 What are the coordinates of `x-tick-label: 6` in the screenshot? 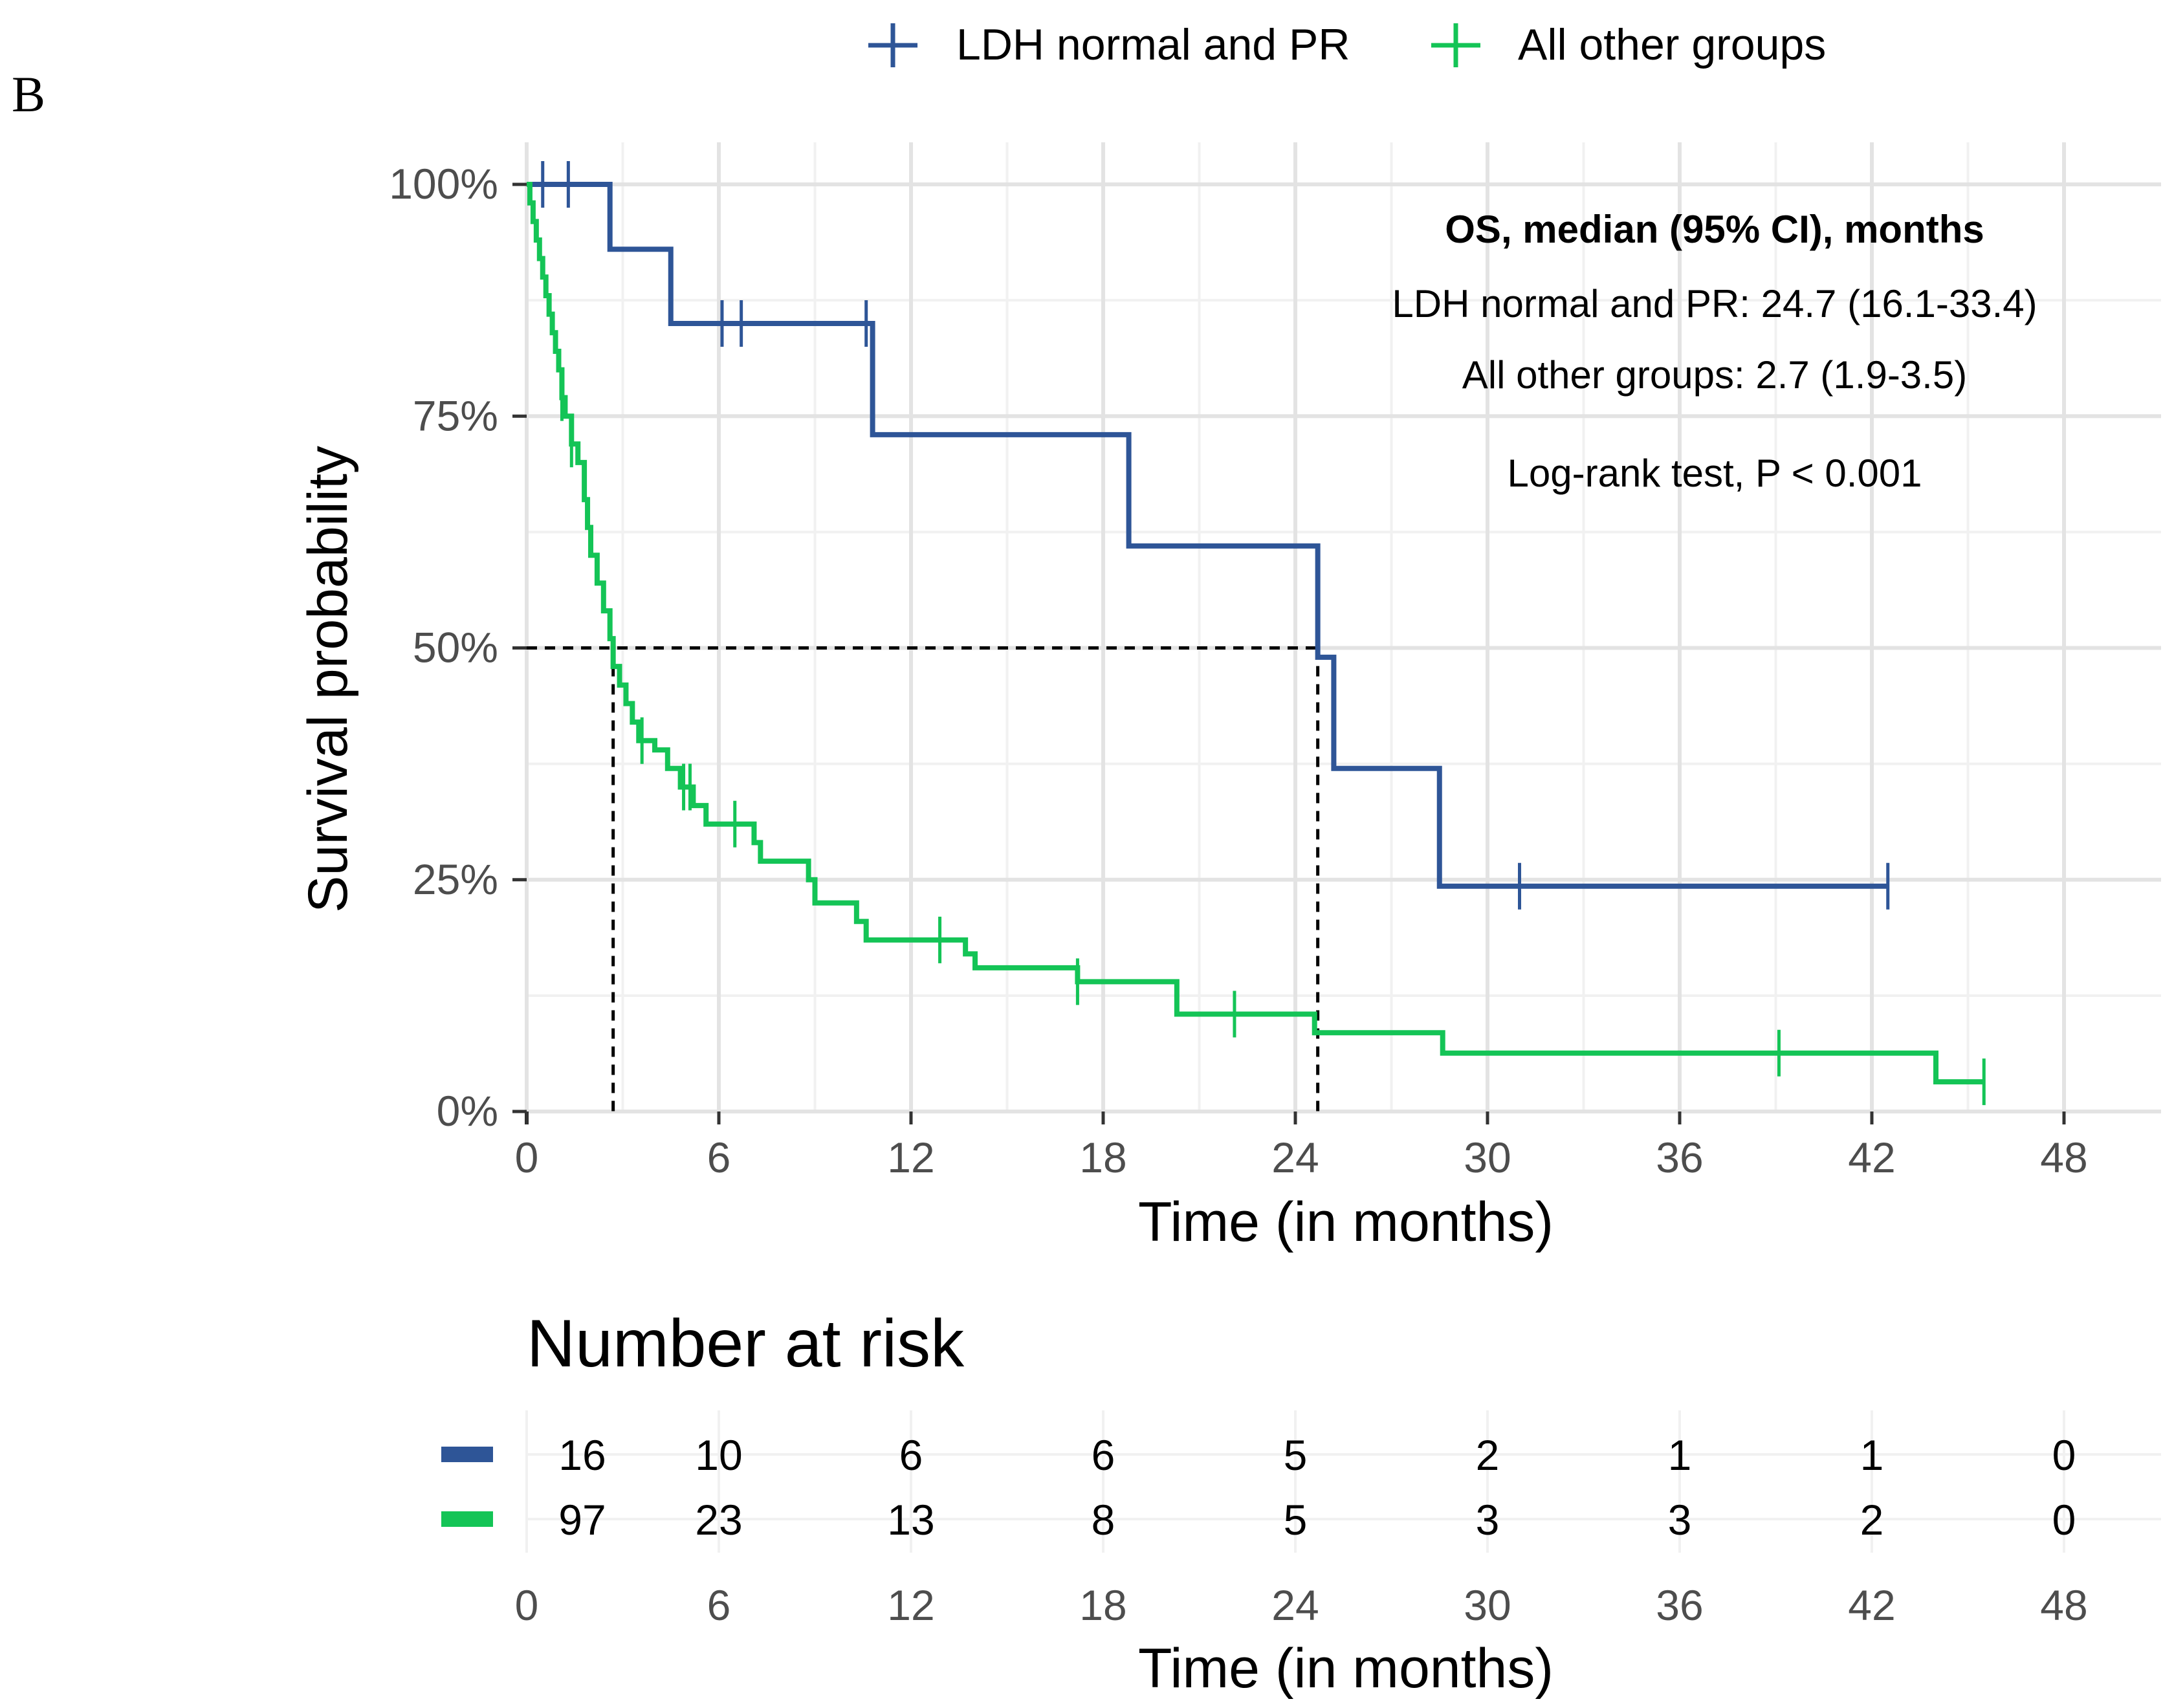 It's located at (719, 1157).